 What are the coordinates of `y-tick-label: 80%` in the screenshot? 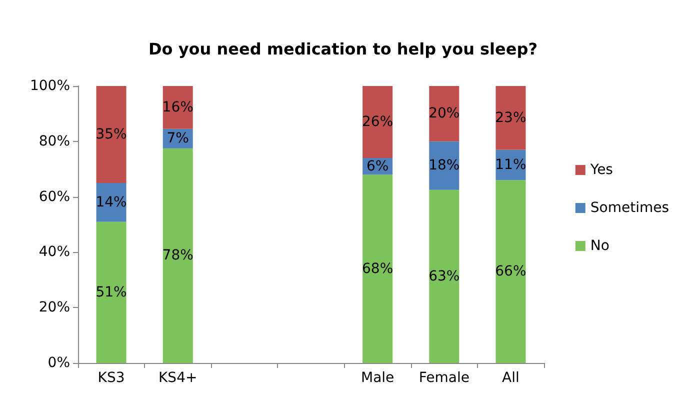 It's located at (54, 141).